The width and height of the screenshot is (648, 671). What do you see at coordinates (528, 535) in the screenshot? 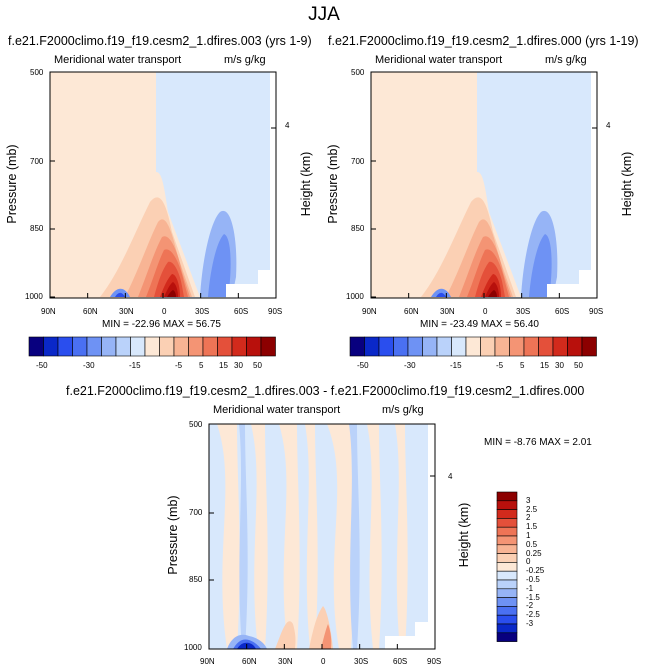
I see `colorbar-bottom-label: 1` at bounding box center [528, 535].